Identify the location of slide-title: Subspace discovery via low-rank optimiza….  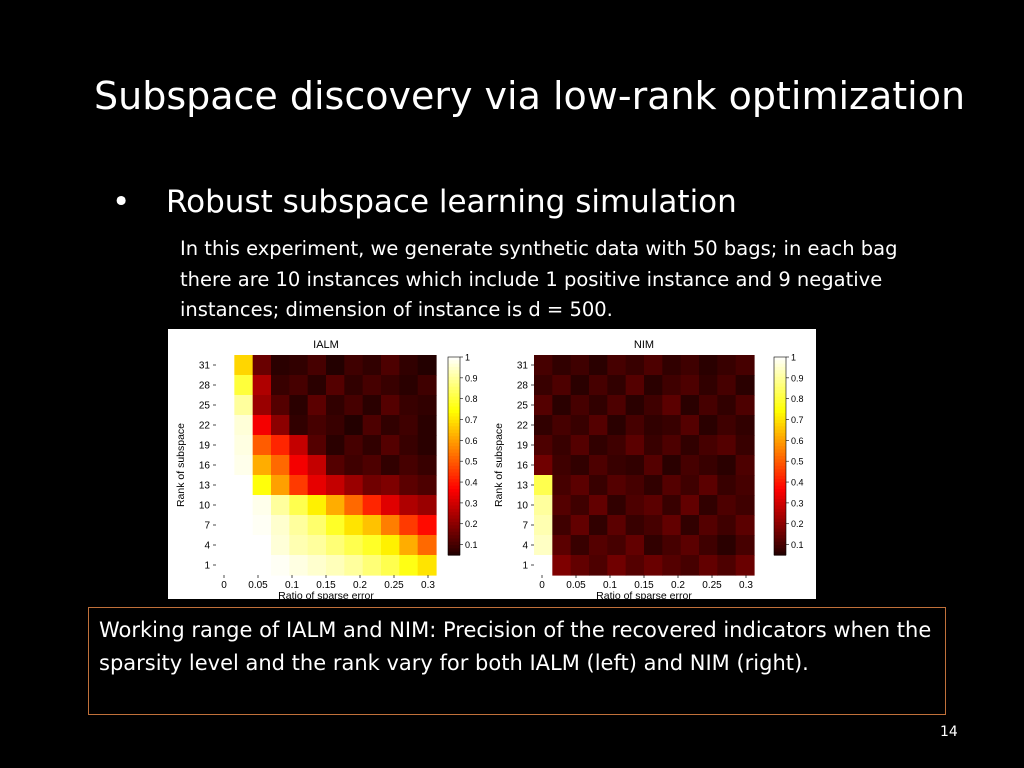
(530, 96).